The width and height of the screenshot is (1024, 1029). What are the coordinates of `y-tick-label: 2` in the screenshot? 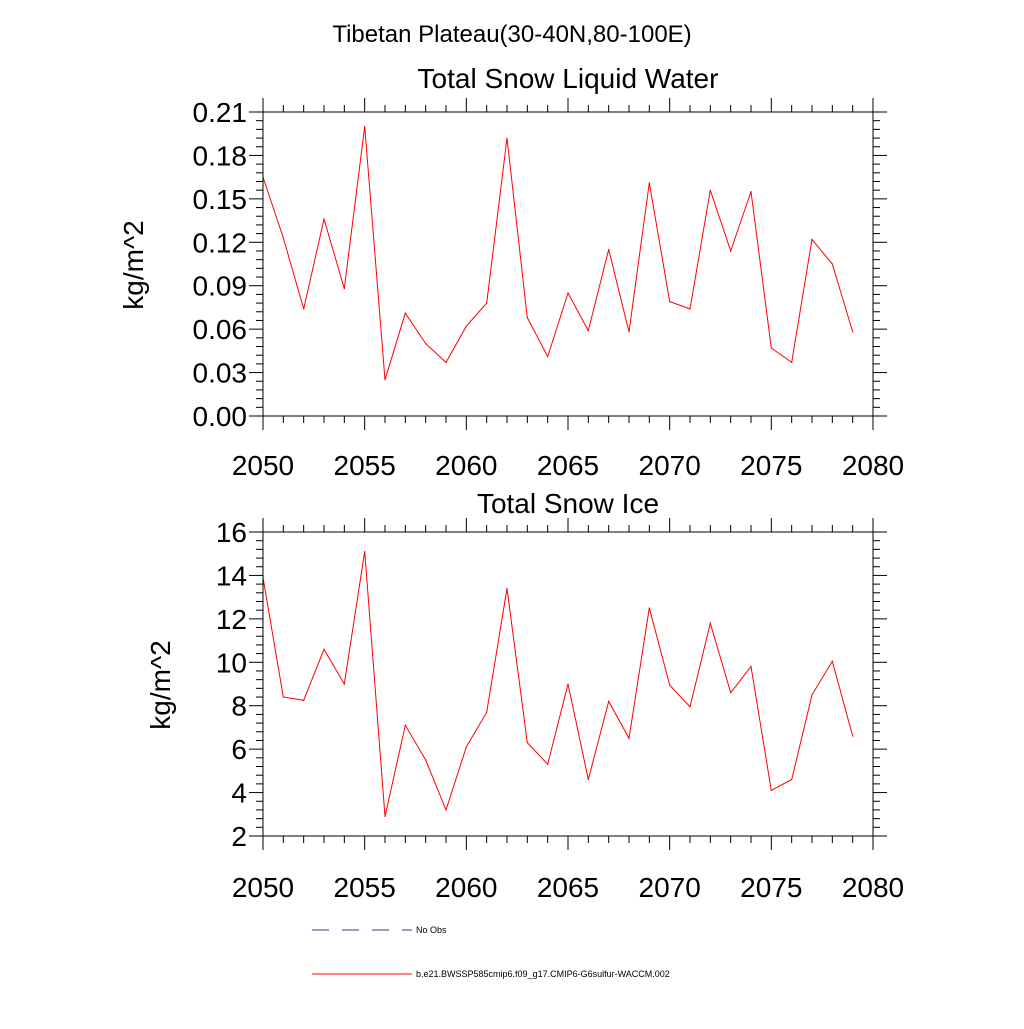 It's located at (239, 836).